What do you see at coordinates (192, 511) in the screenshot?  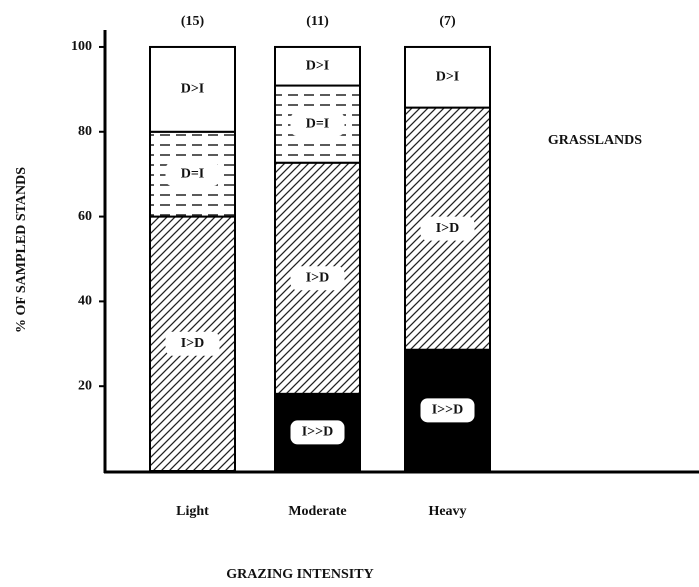 I see `x-tick-label: Light` at bounding box center [192, 511].